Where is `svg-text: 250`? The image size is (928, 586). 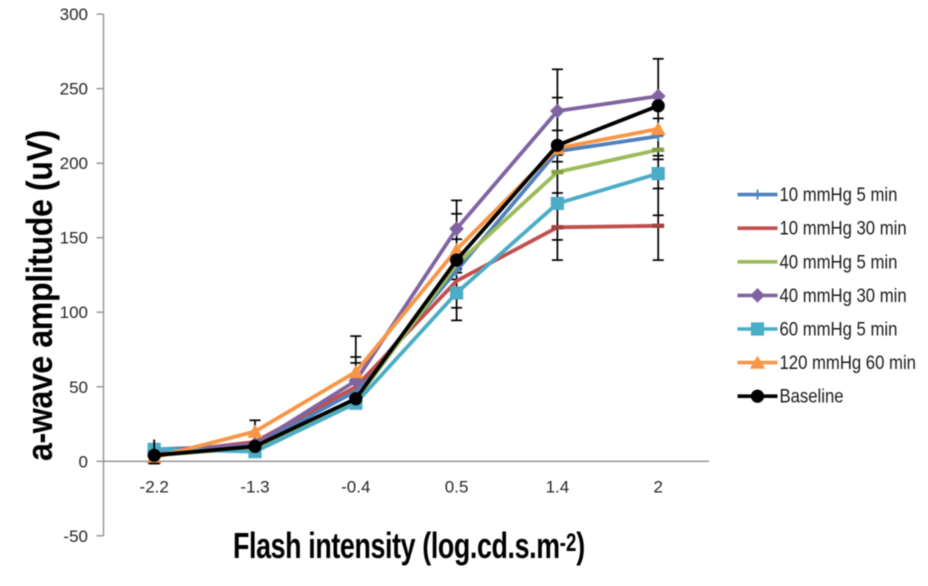
svg-text: 250 is located at coordinates (74, 89).